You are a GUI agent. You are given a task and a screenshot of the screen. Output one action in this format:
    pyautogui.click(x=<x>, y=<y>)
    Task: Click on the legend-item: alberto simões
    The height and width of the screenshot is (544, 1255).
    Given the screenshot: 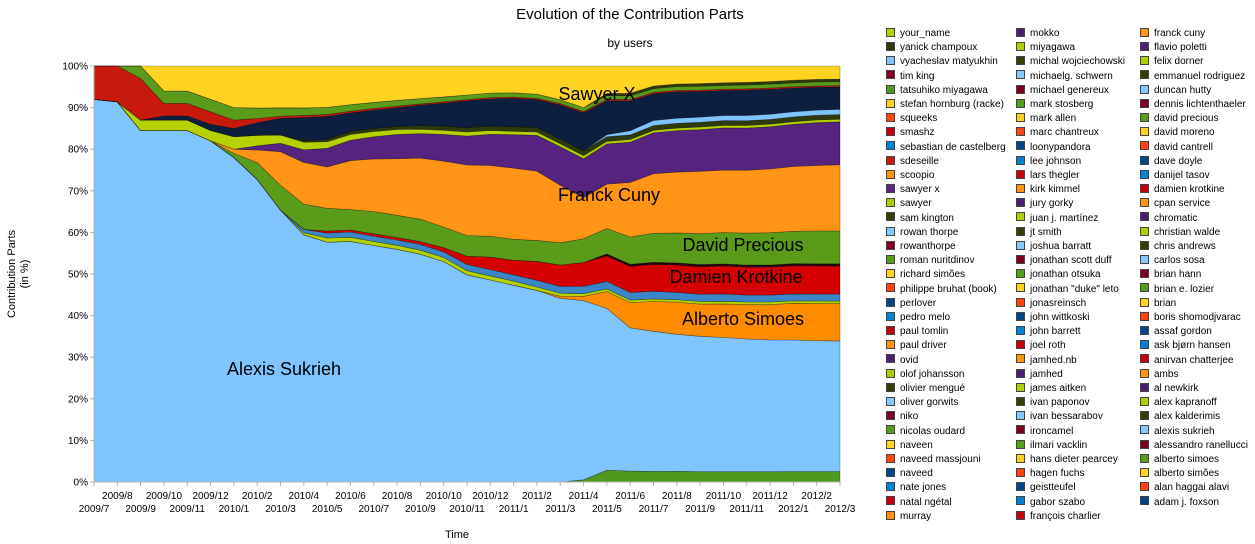 What is the action you would take?
    pyautogui.click(x=1179, y=474)
    